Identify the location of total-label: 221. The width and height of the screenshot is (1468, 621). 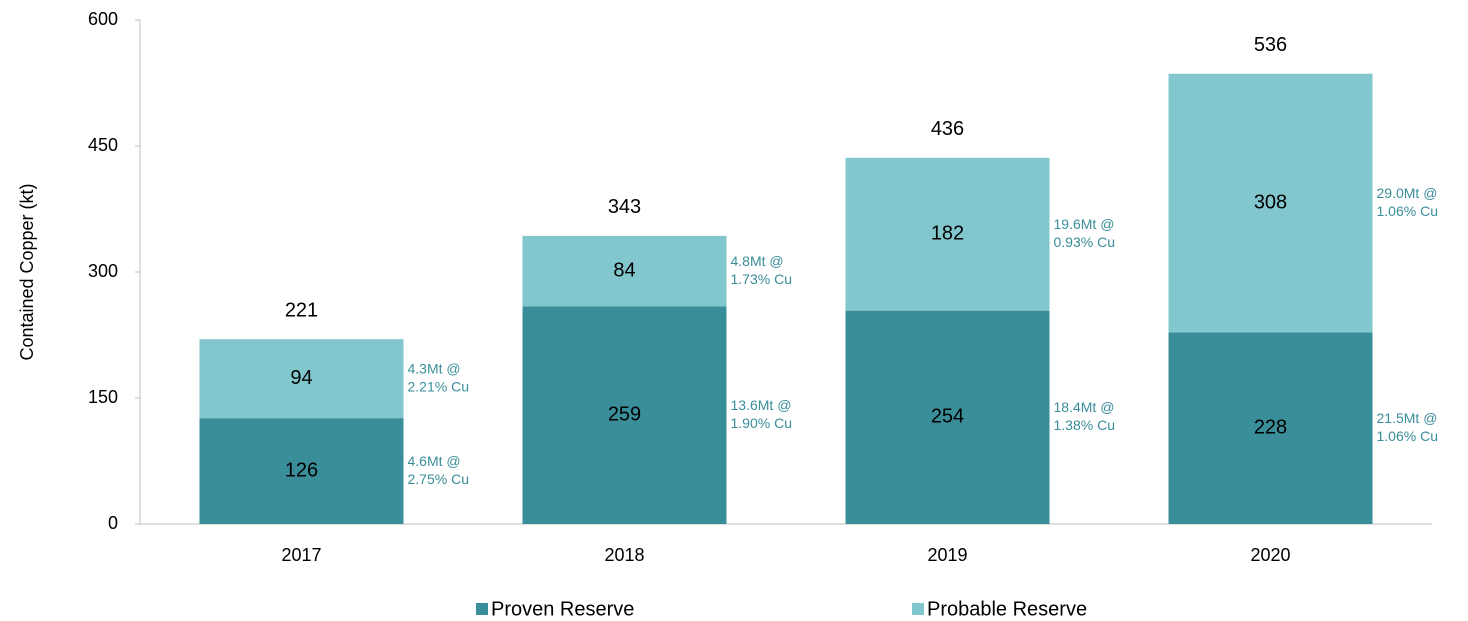
(301, 310).